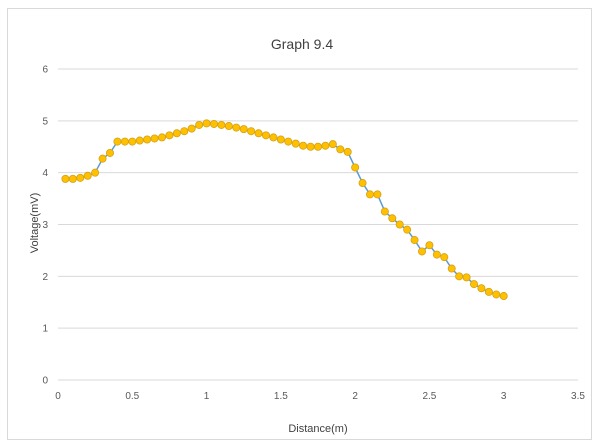 The height and width of the screenshot is (443, 596). Describe the element at coordinates (45, 173) in the screenshot. I see `y-tick-label: 4` at that location.